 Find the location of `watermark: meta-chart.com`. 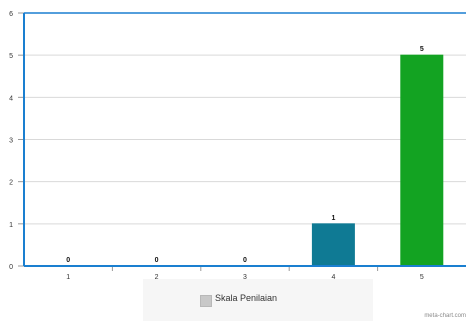

watermark: meta-chart.com is located at coordinates (445, 316).